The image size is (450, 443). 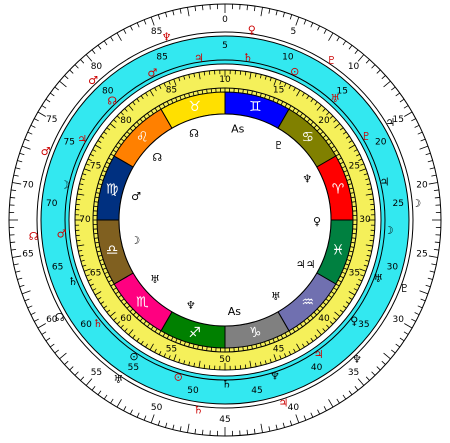 What do you see at coordinates (341, 91) in the screenshot?
I see `degree-label: 15` at bounding box center [341, 91].